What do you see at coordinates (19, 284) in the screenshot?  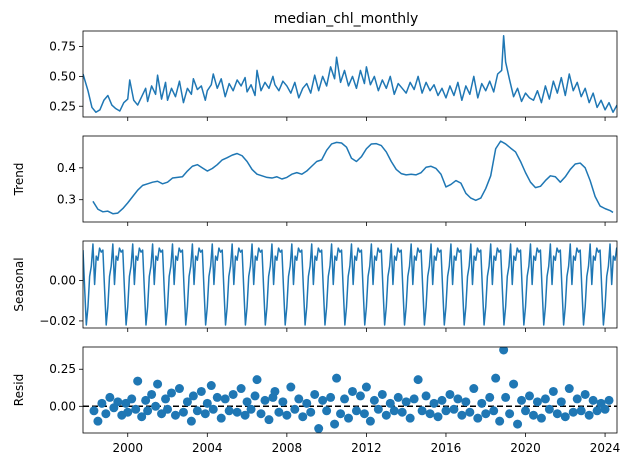 I see `y-axis-label-seasonal: Seasonal` at bounding box center [19, 284].